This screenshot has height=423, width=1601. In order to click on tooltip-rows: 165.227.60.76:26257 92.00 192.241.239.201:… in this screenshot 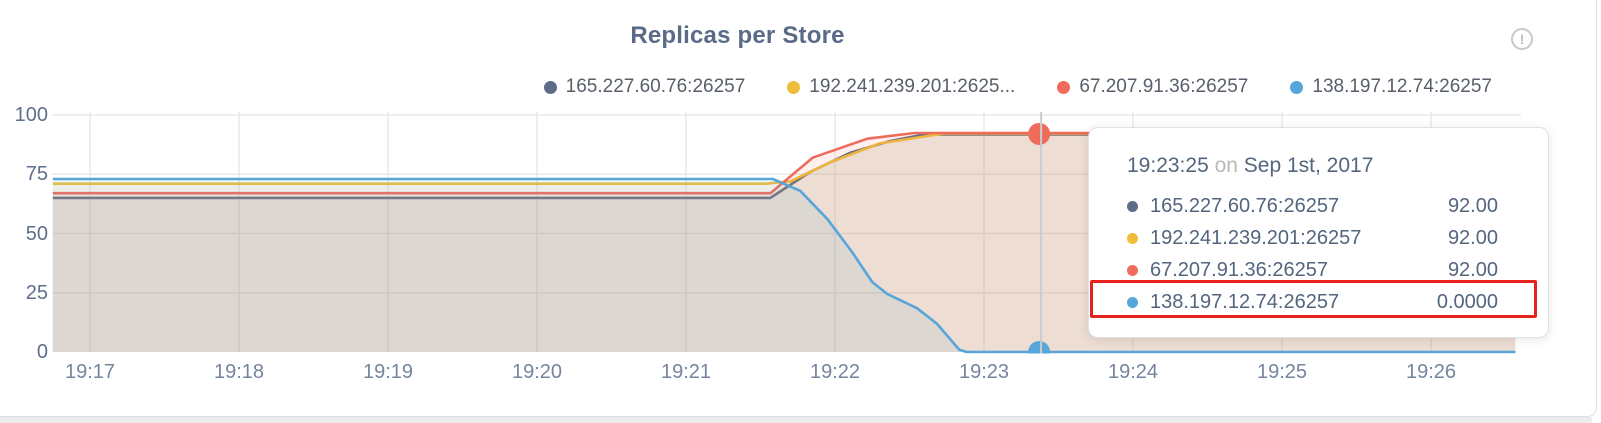, I will do `click(1304, 254)`.